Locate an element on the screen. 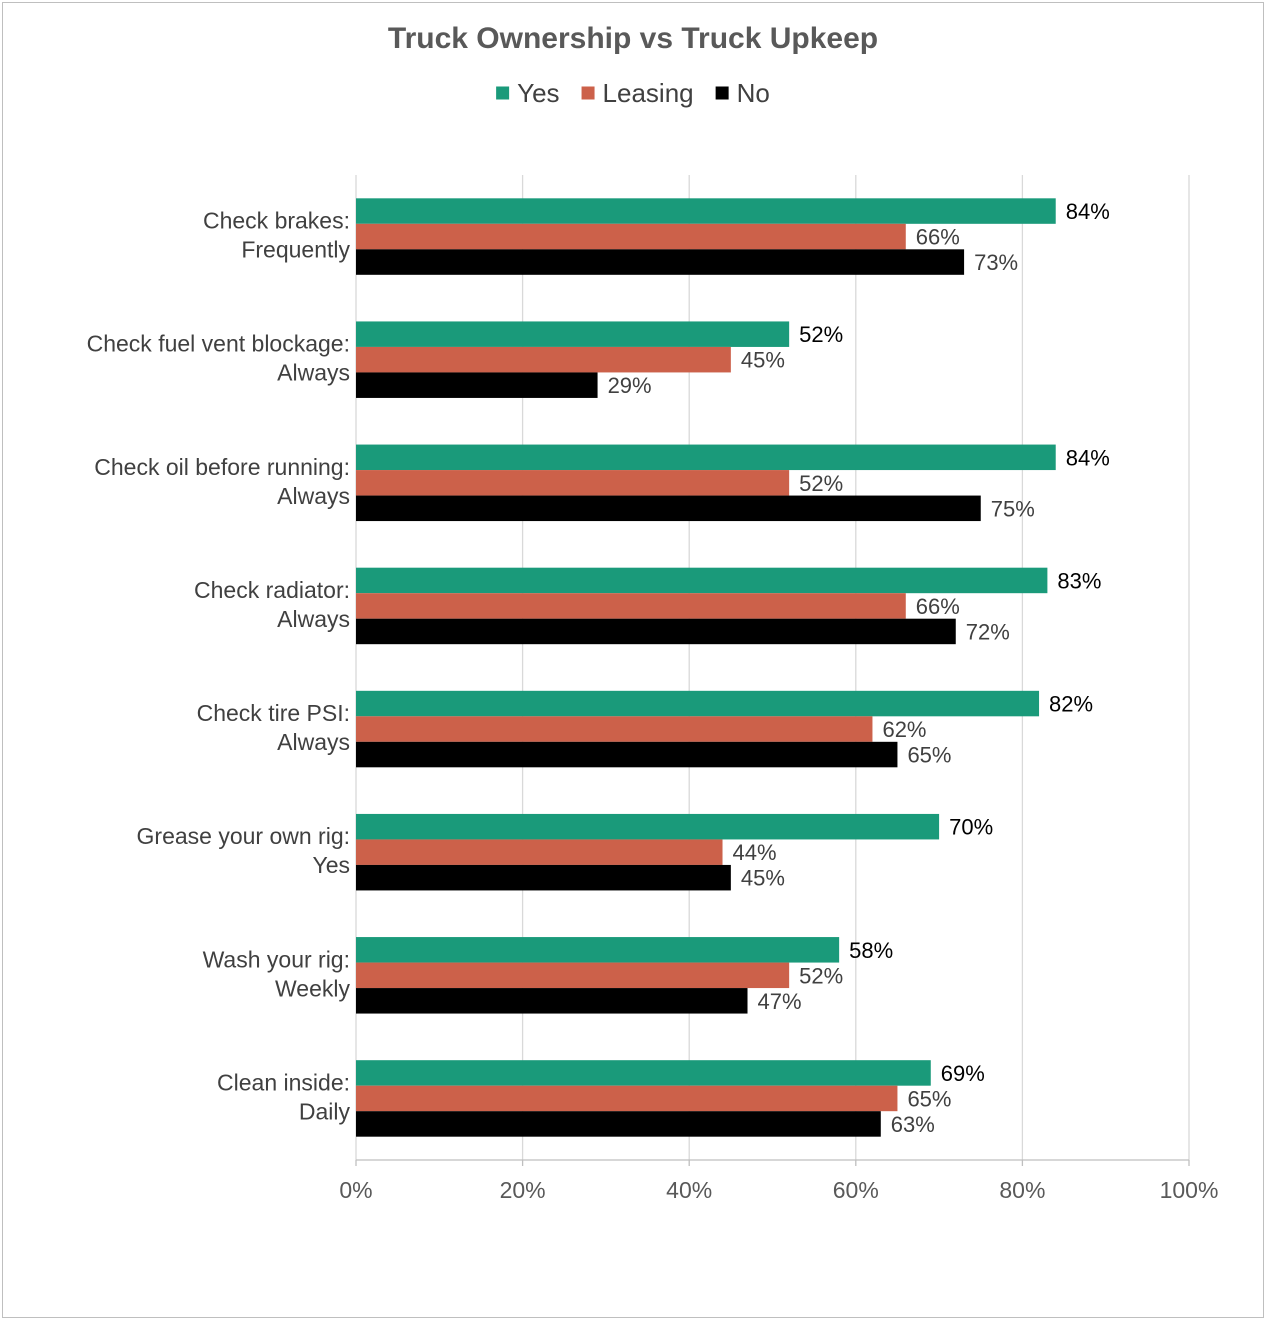 The height and width of the screenshot is (1320, 1266). legend-swatch-no is located at coordinates (722, 93).